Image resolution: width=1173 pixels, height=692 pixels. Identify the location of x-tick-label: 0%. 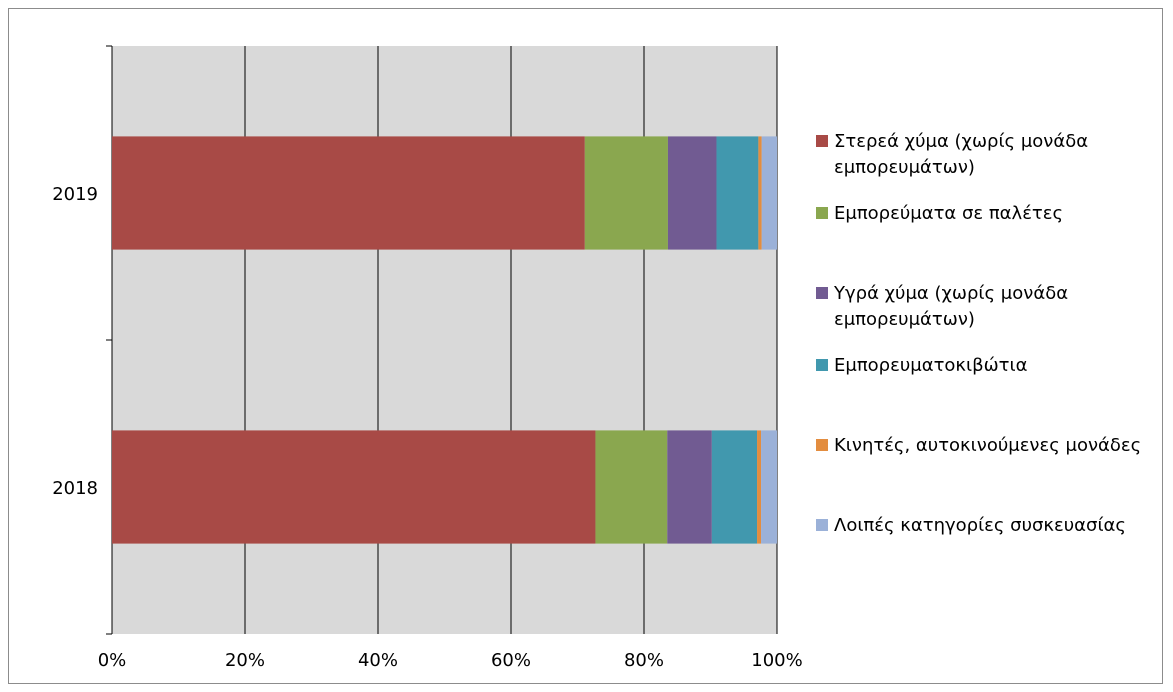
(112, 660).